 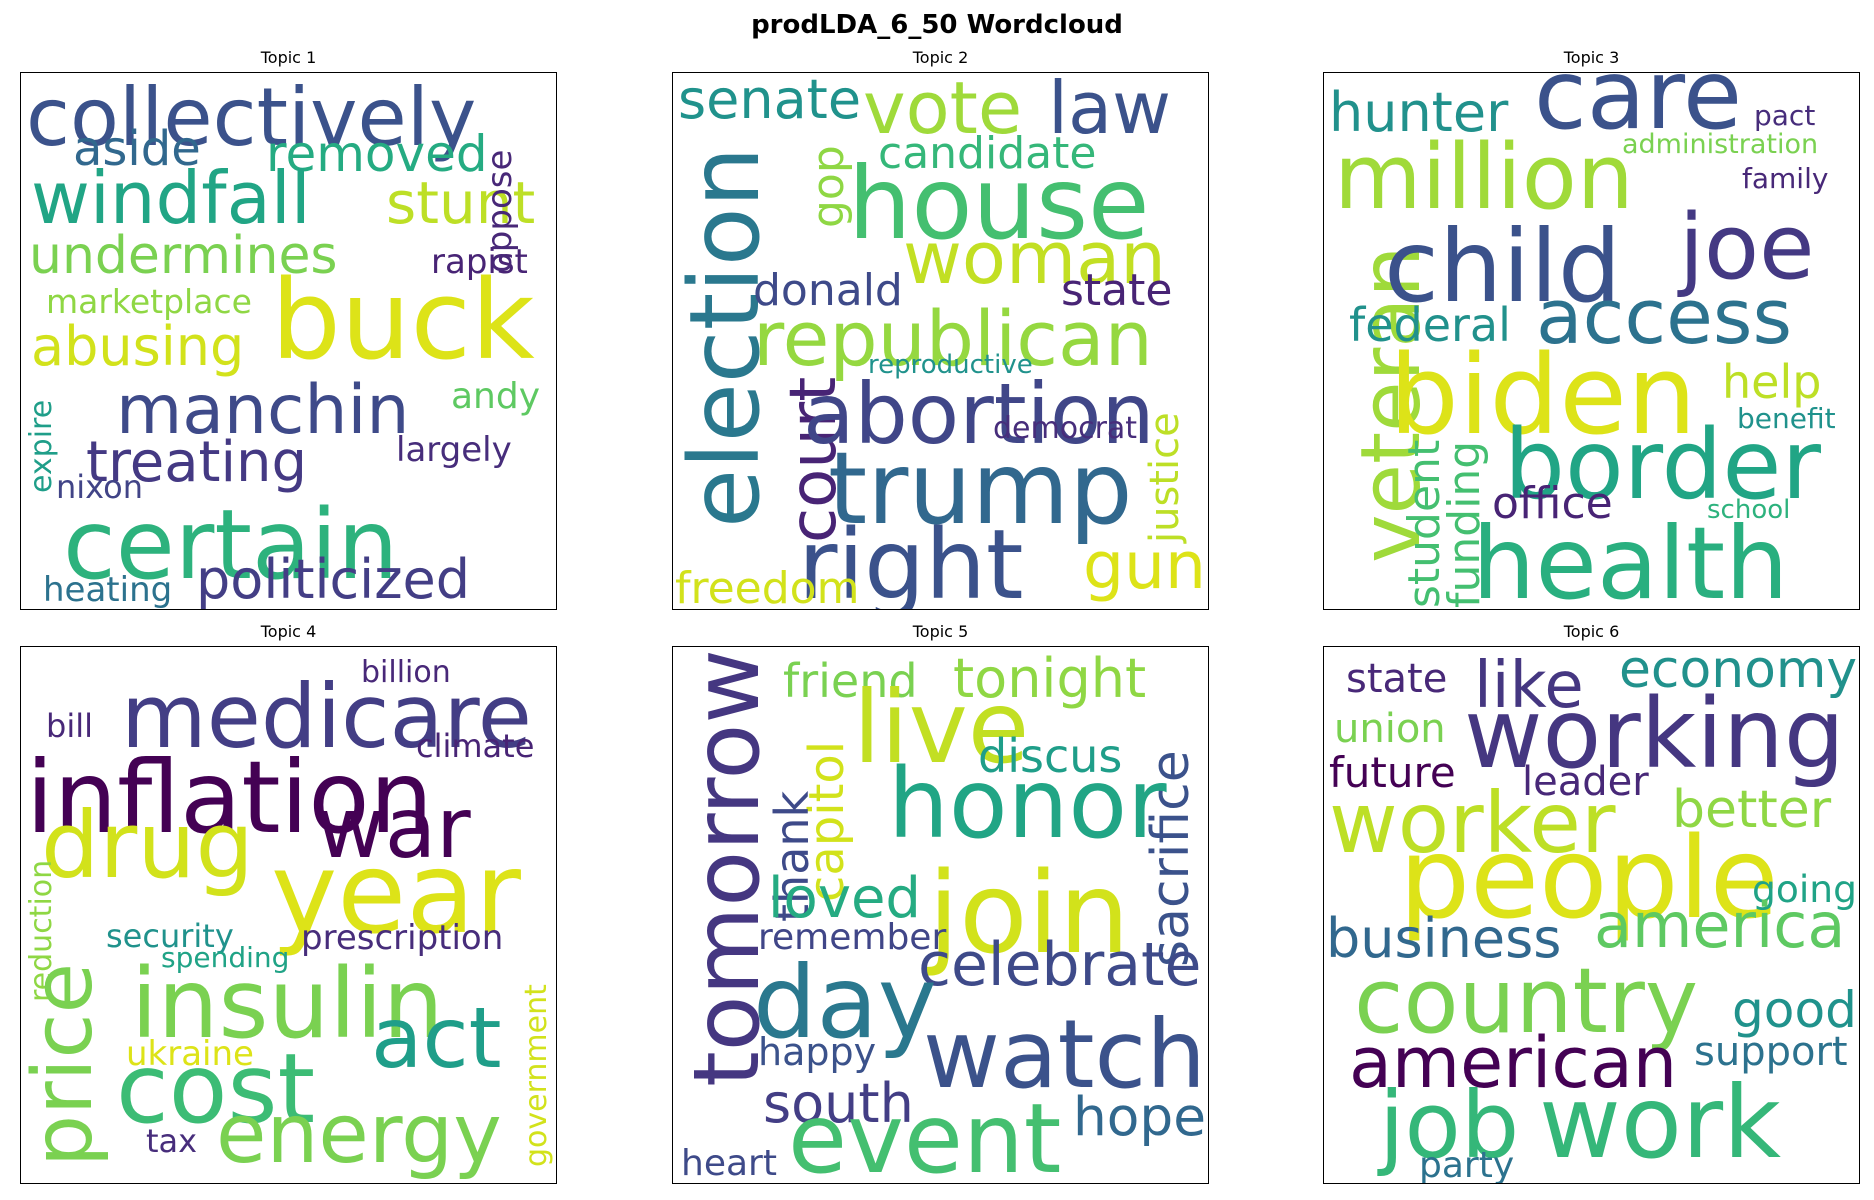 I want to click on word-future: future, so click(x=1392, y=772).